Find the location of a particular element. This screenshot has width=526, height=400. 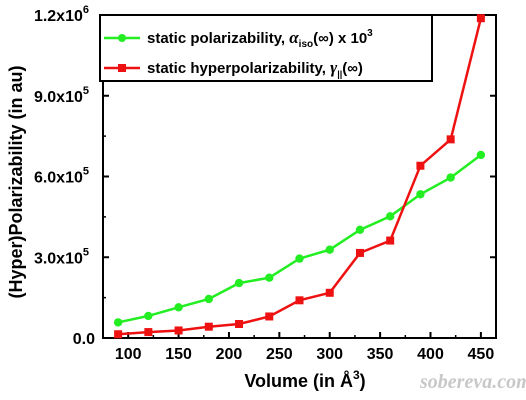

legend-tail-1: (∞) x 10 is located at coordinates (340, 38).